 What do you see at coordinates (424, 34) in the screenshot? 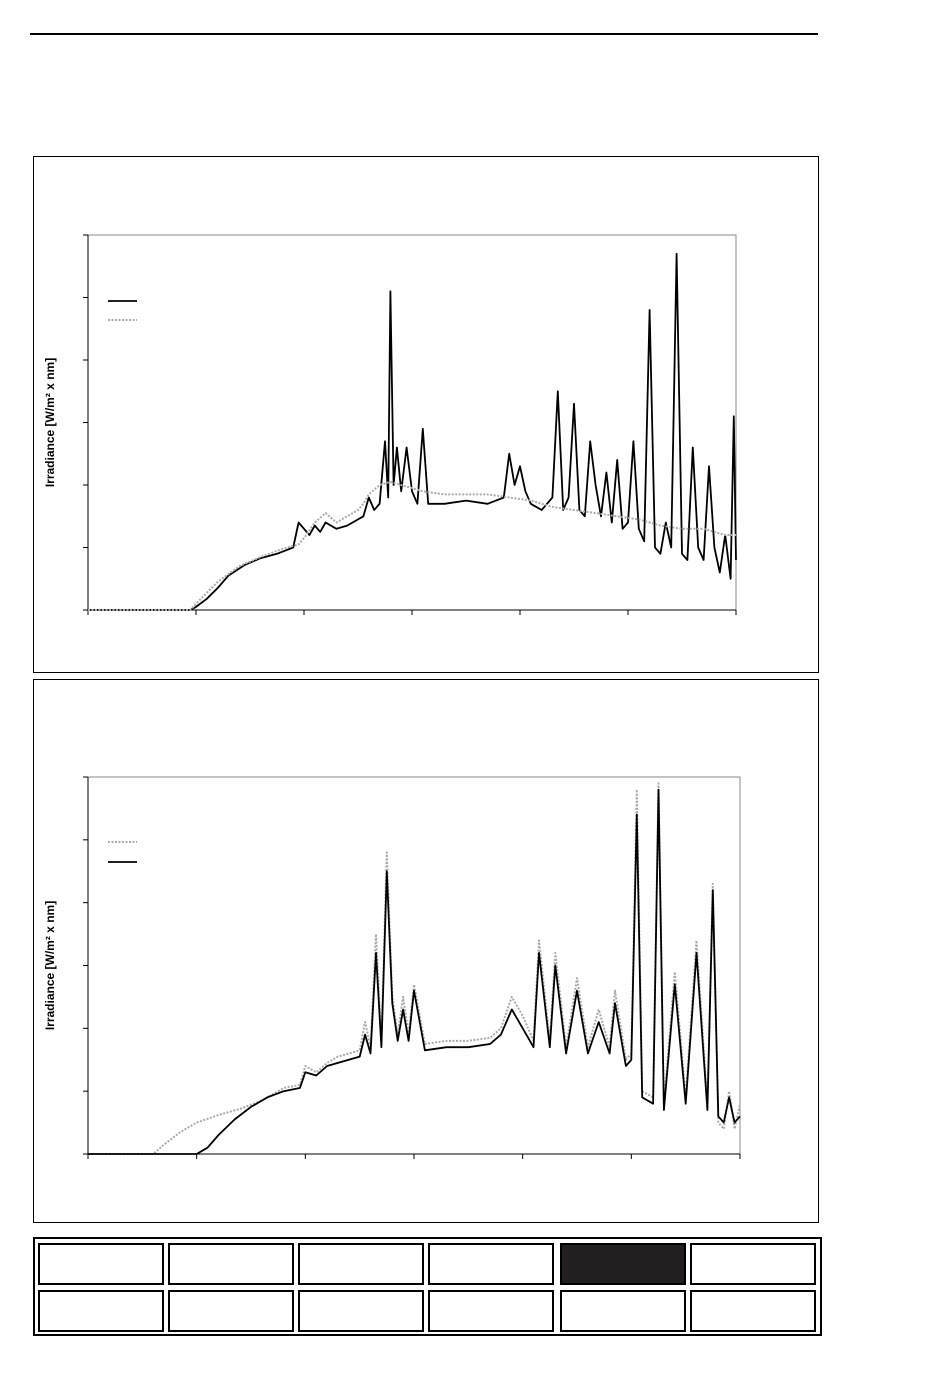
I see `header-rule` at bounding box center [424, 34].